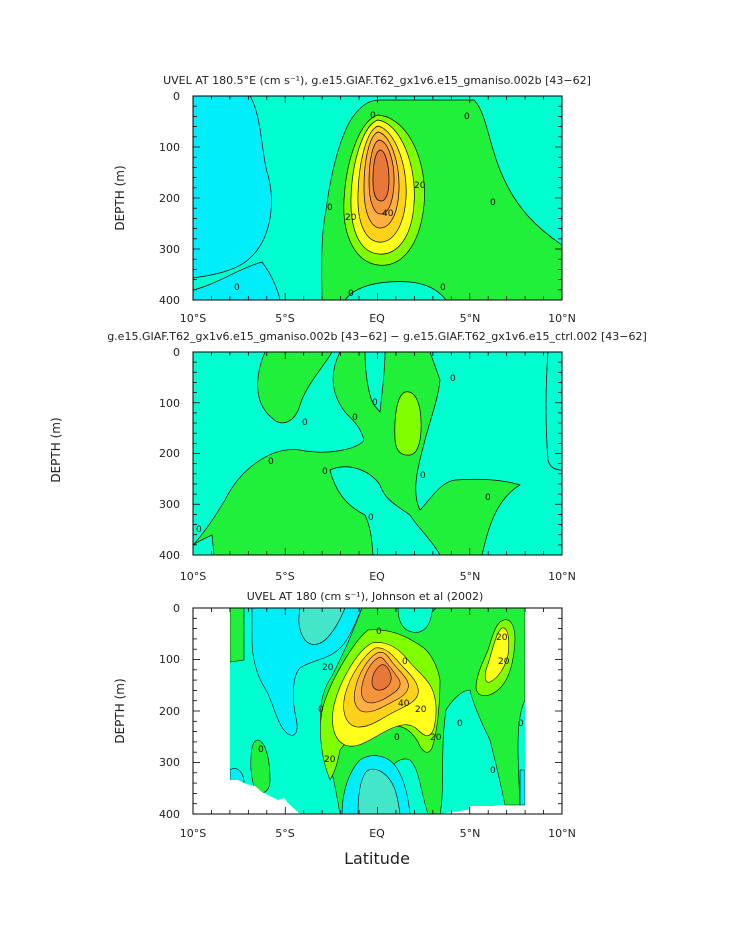 The width and height of the screenshot is (733, 945). I want to click on panel-1-south-lobe-negative, so click(395, 290).